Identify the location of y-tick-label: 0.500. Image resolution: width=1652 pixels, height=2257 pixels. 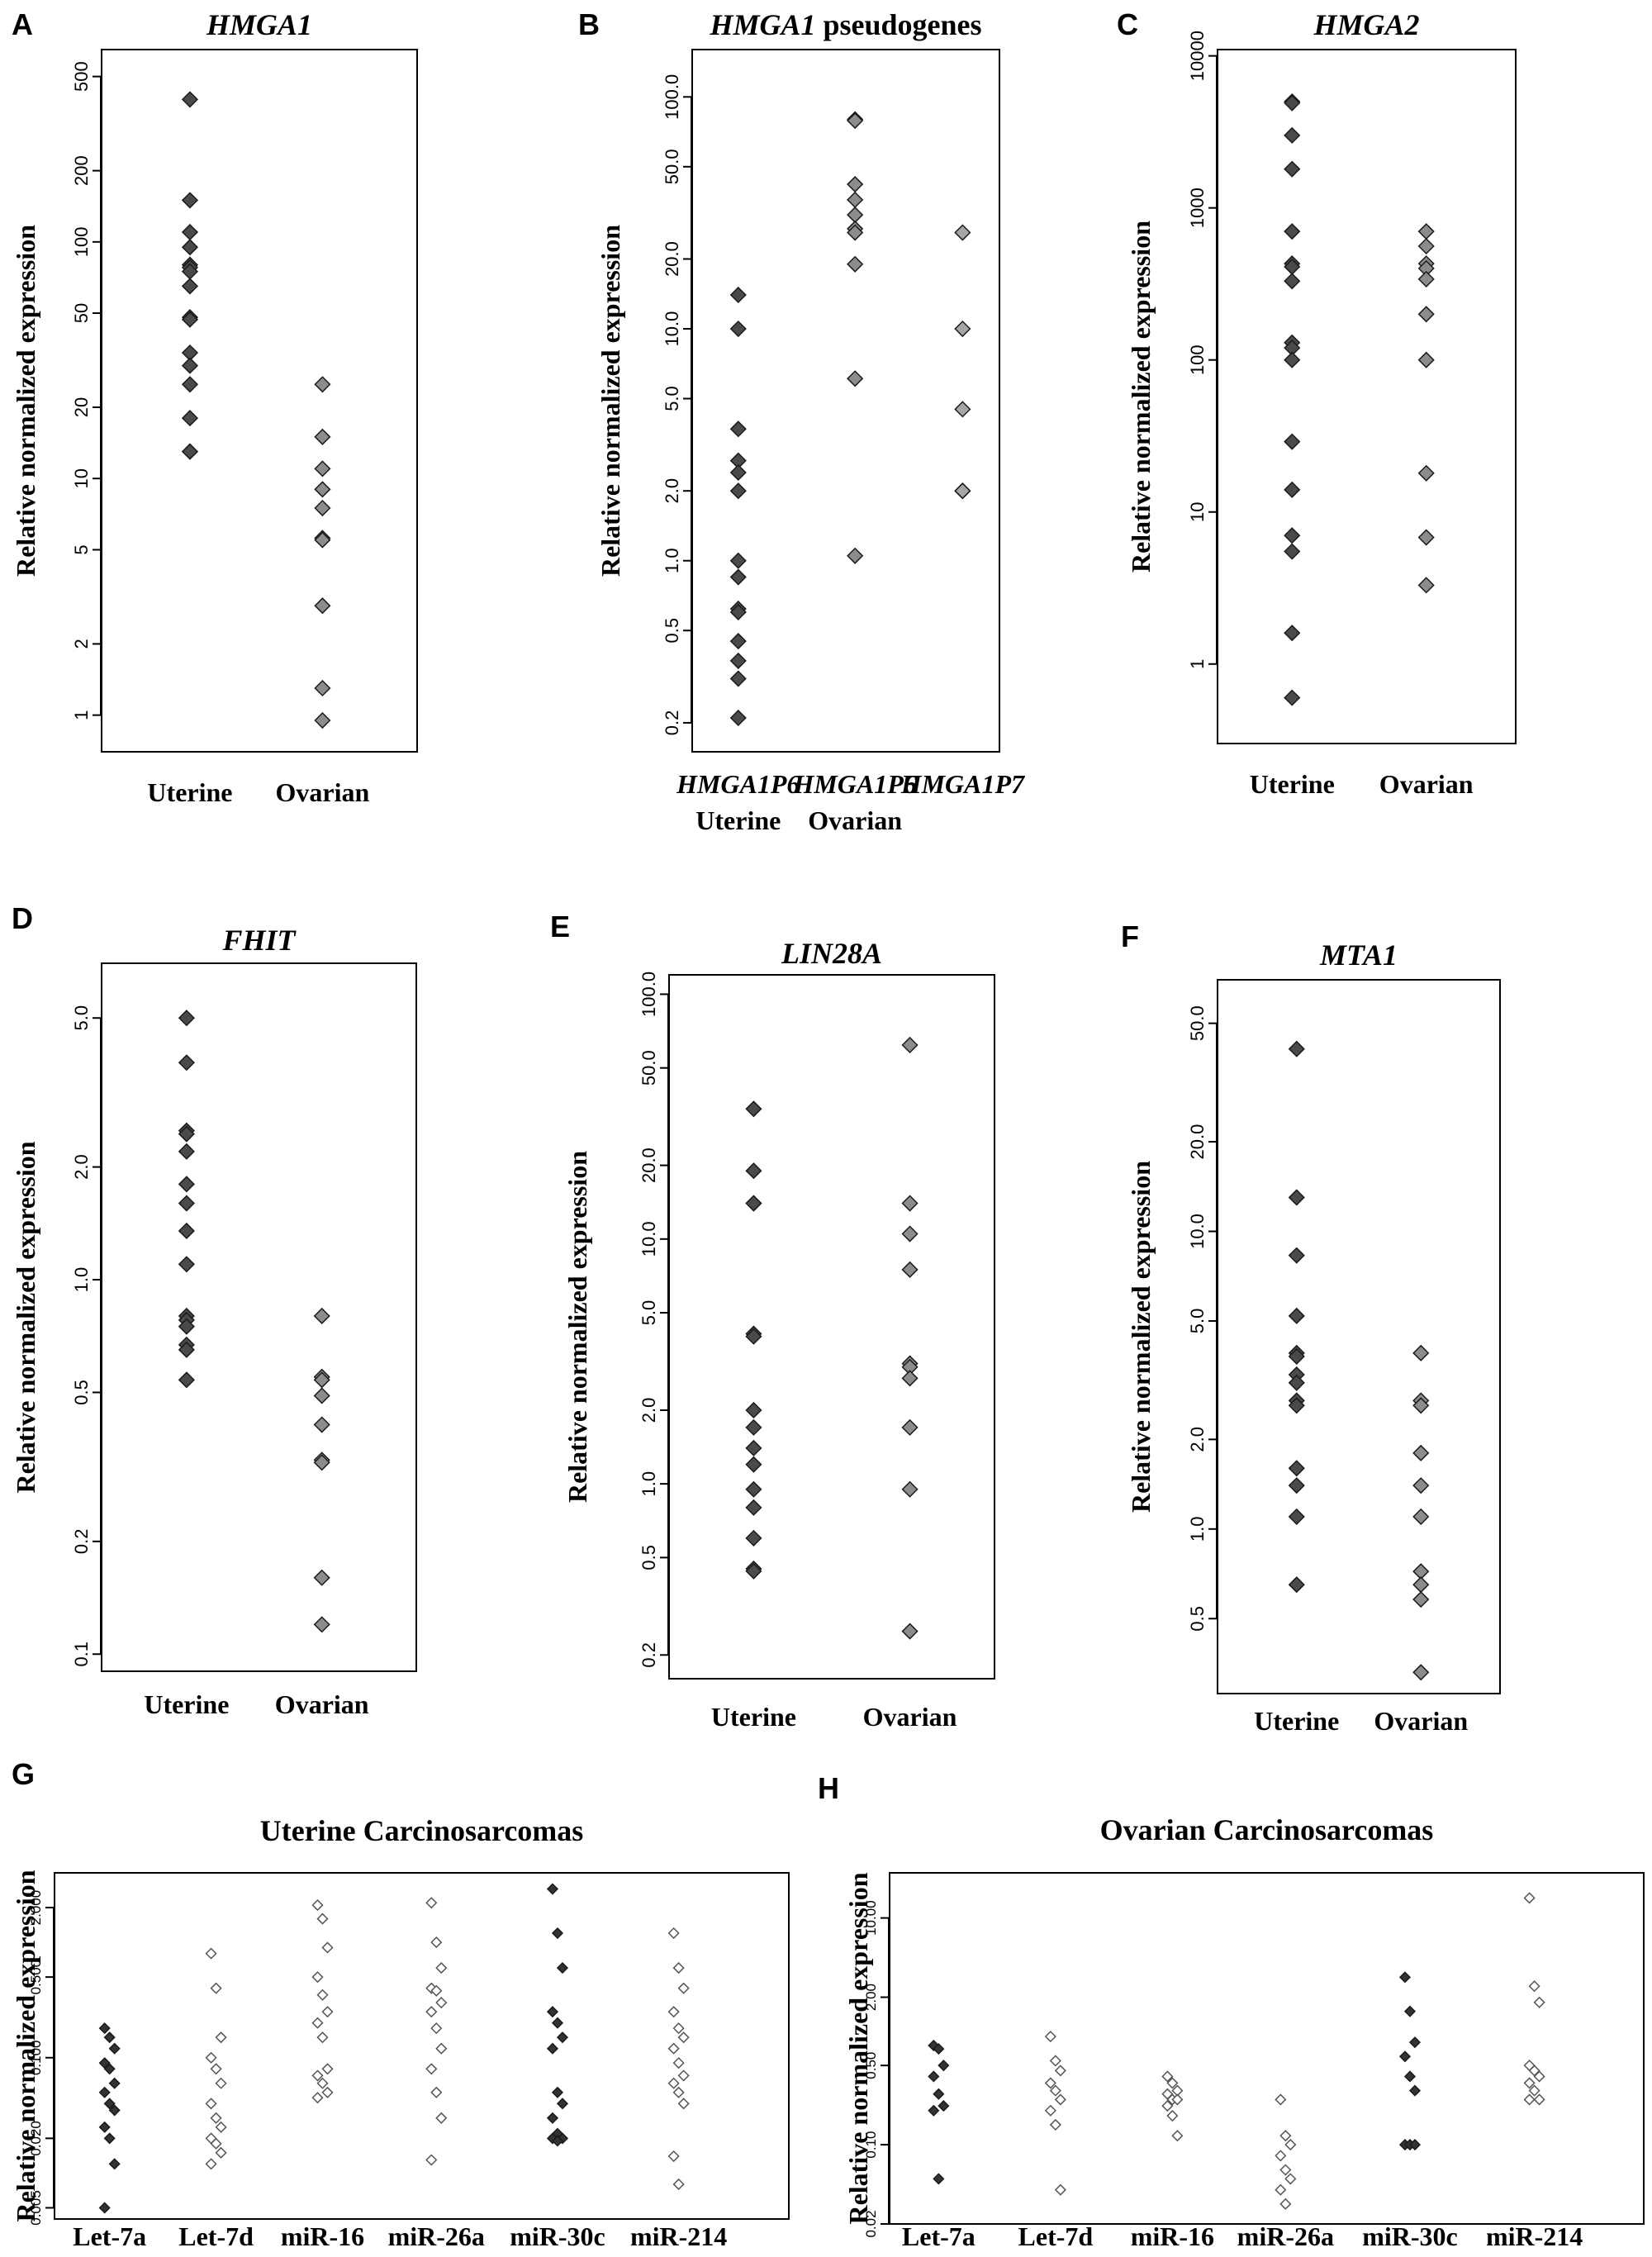
(36, 1977).